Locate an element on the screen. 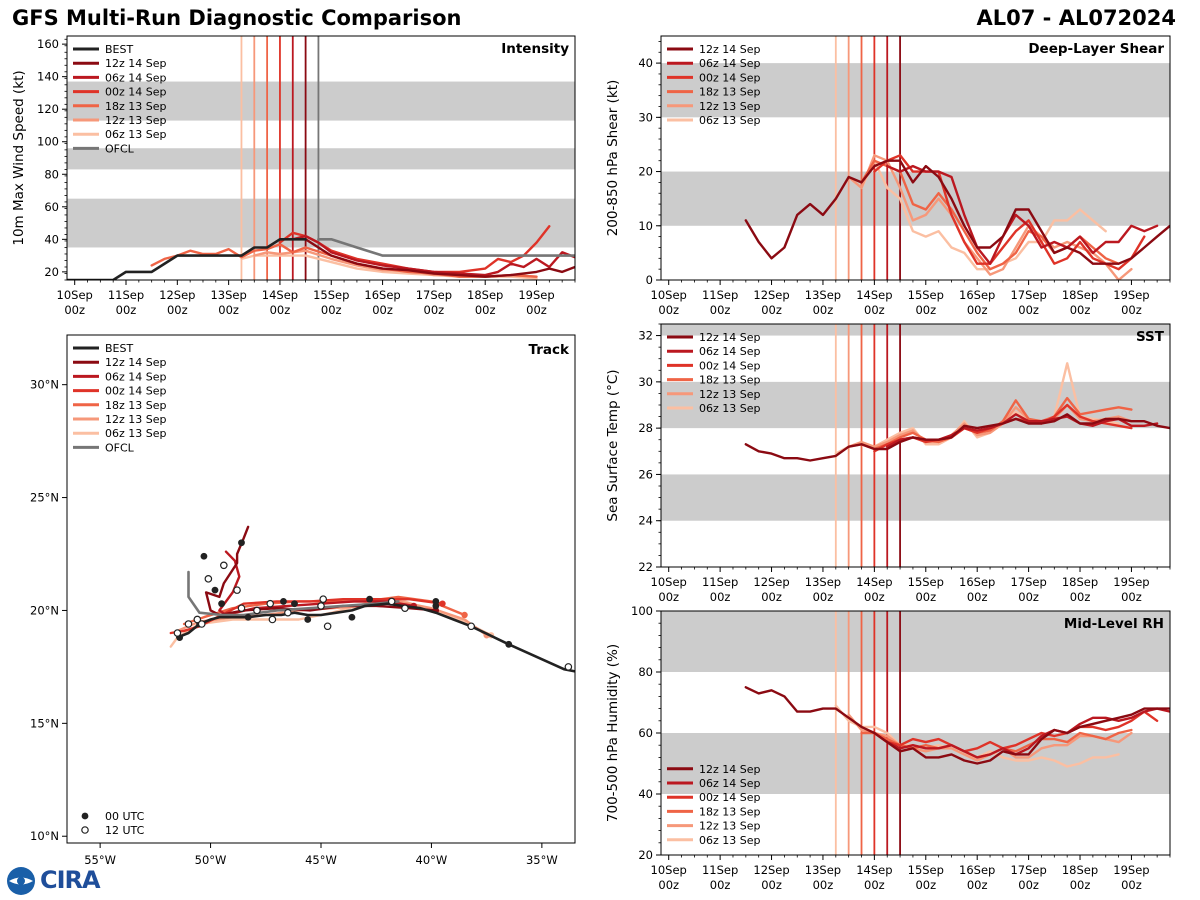 This screenshot has width=1200, height=900. y-tick-label: 140 is located at coordinates (48, 77).